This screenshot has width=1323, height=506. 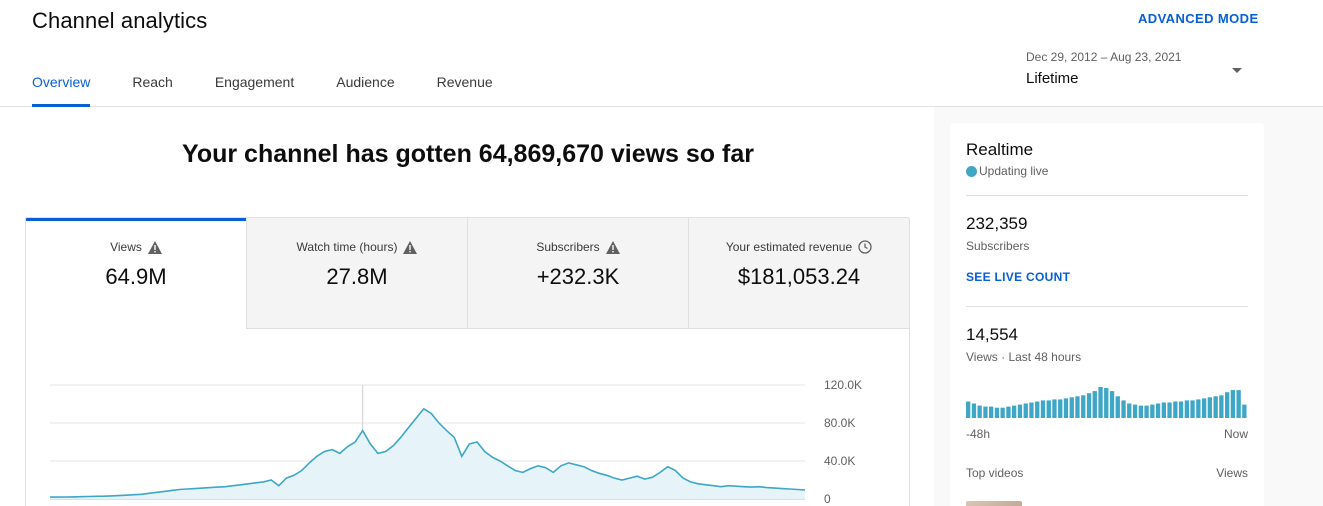 What do you see at coordinates (1232, 473) in the screenshot?
I see `views-column-label: Views` at bounding box center [1232, 473].